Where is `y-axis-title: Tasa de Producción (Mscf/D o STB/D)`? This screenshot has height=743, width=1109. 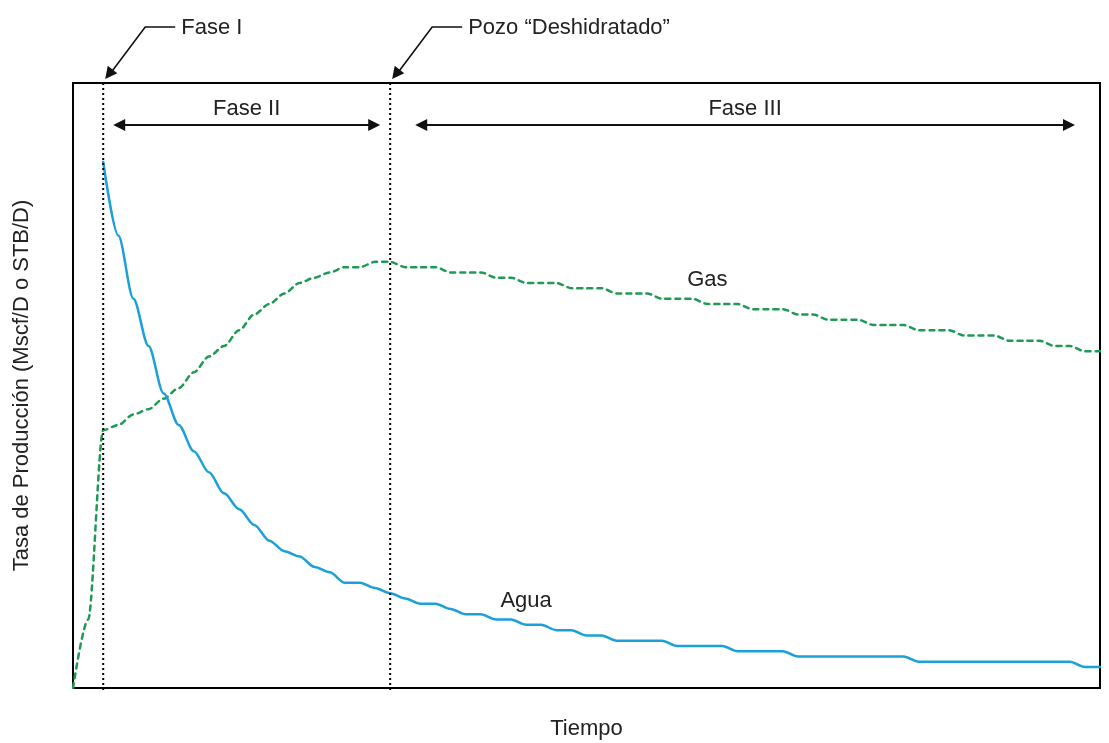
y-axis-title: Tasa de Producción (Mscf/D o STB/D) is located at coordinates (20, 385).